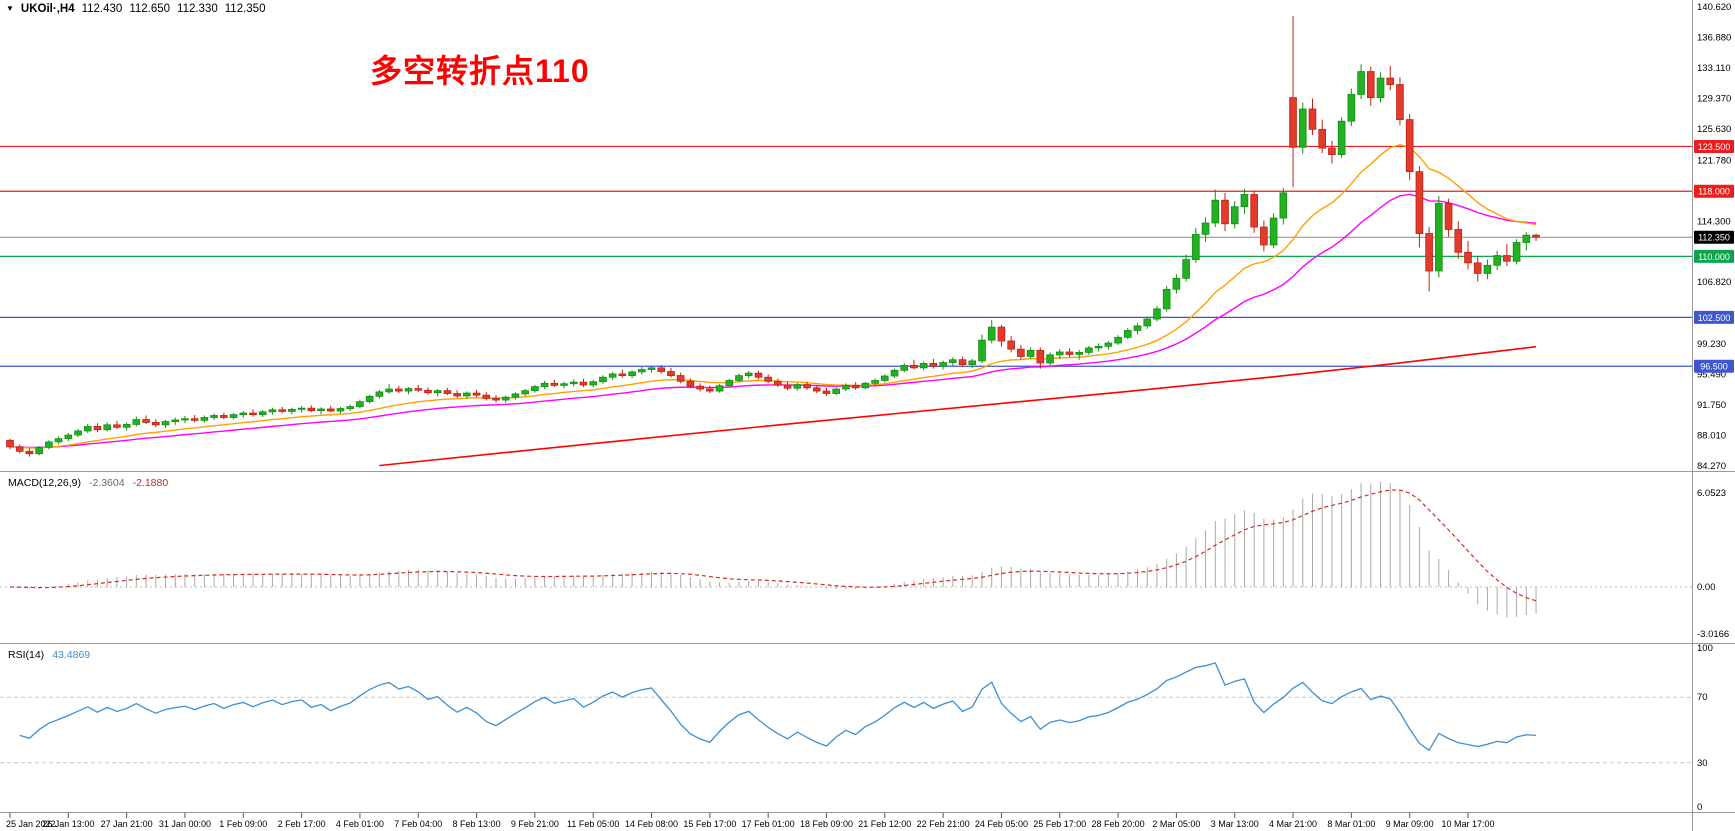 Image resolution: width=1735 pixels, height=831 pixels. Describe the element at coordinates (1714, 192) in the screenshot. I see `price-badge-label: 118.000` at that location.